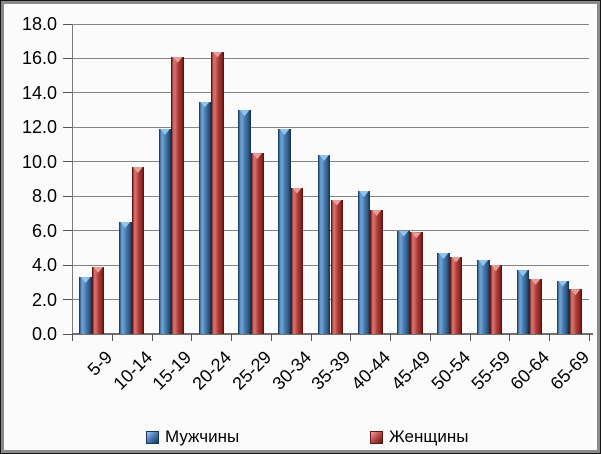 This screenshot has width=601, height=454. I want to click on y-axis, so click(72, 179).